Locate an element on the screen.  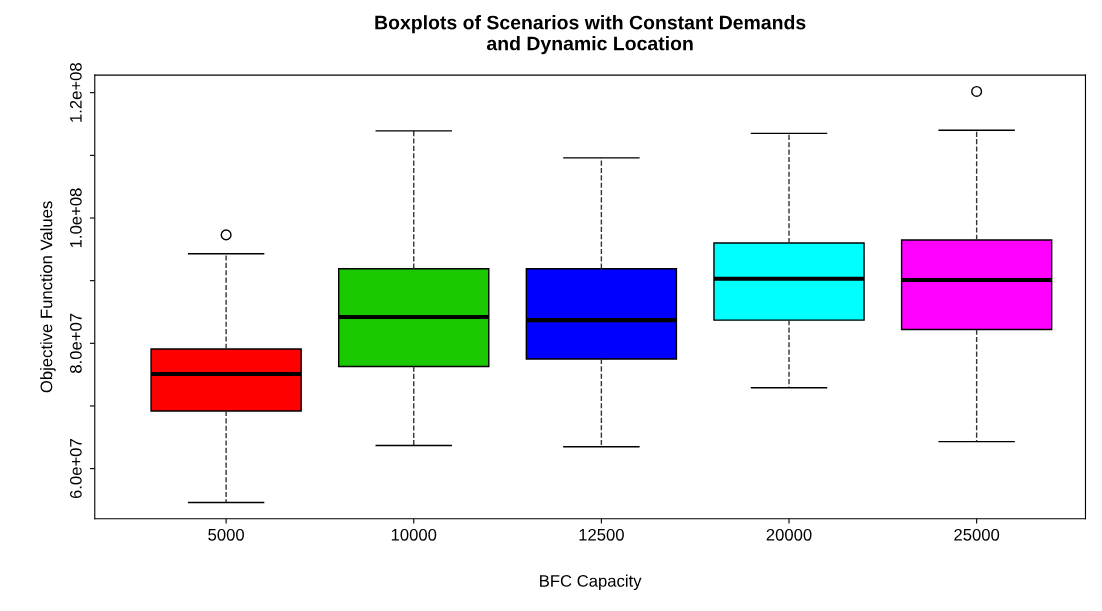
y-tick-label: 1.2e+08 is located at coordinates (75, 92).